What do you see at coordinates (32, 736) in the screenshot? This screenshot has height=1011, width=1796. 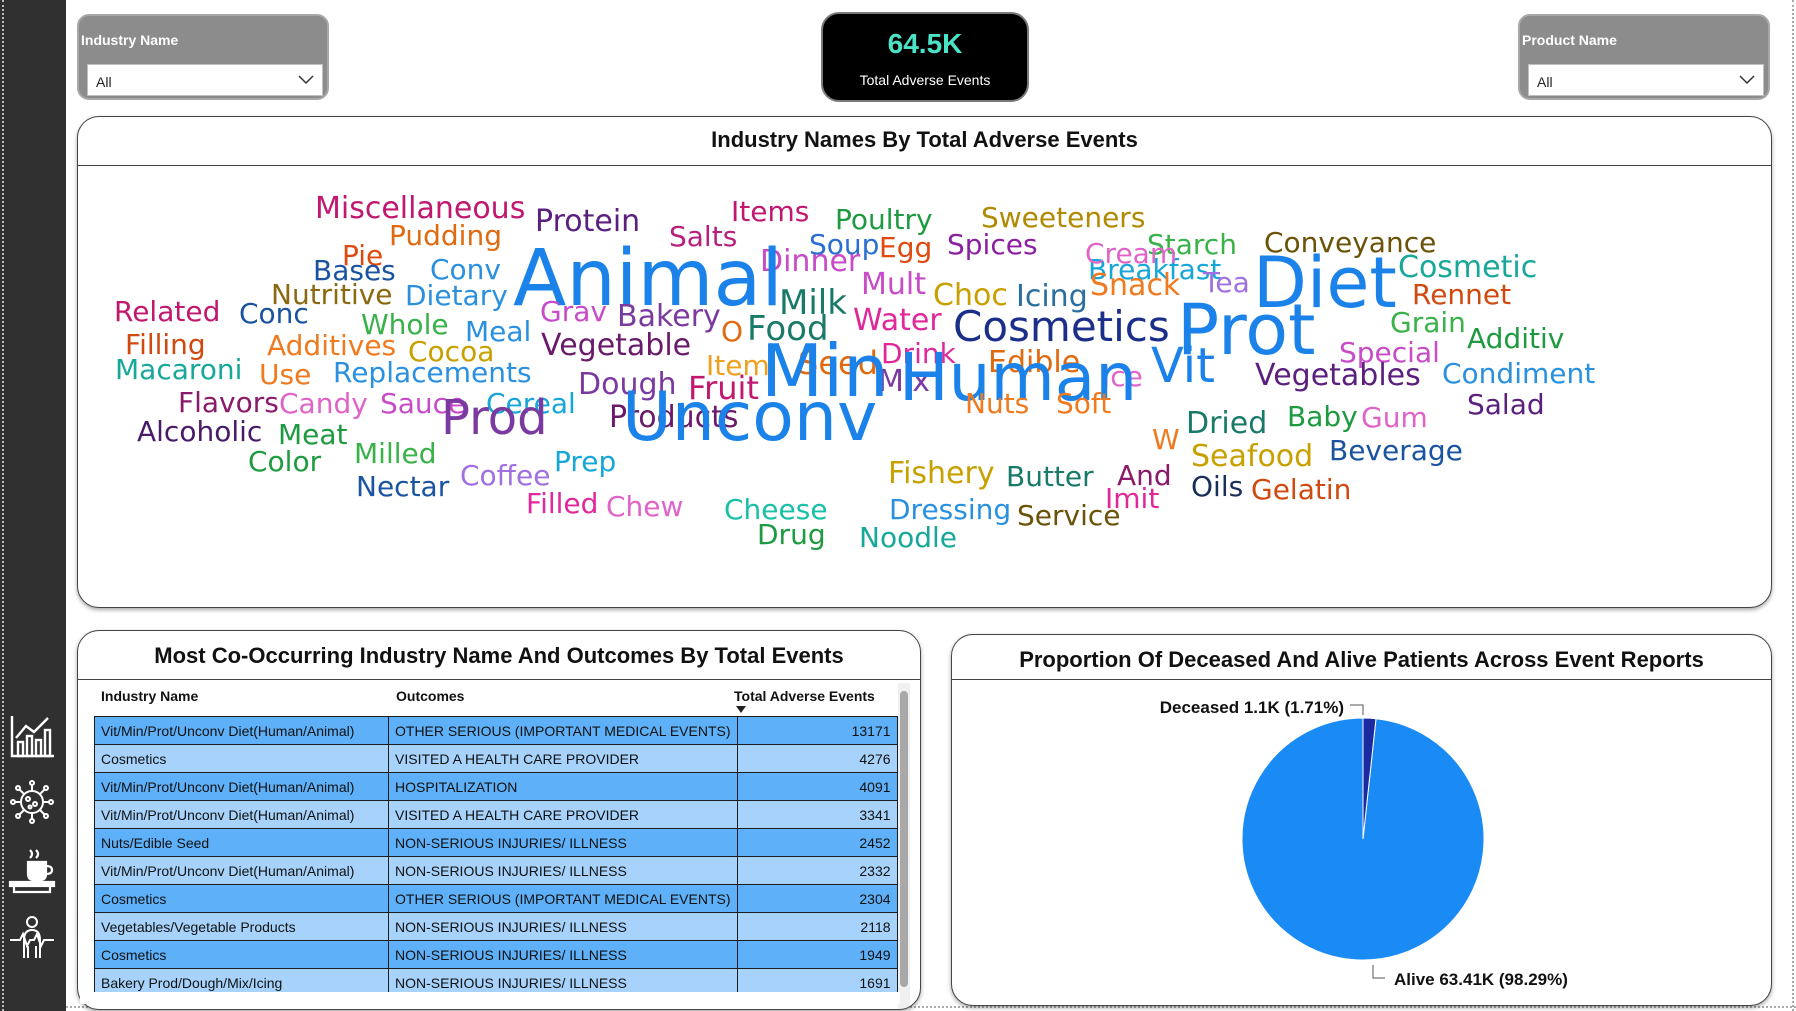 I see `line-chart-icon` at bounding box center [32, 736].